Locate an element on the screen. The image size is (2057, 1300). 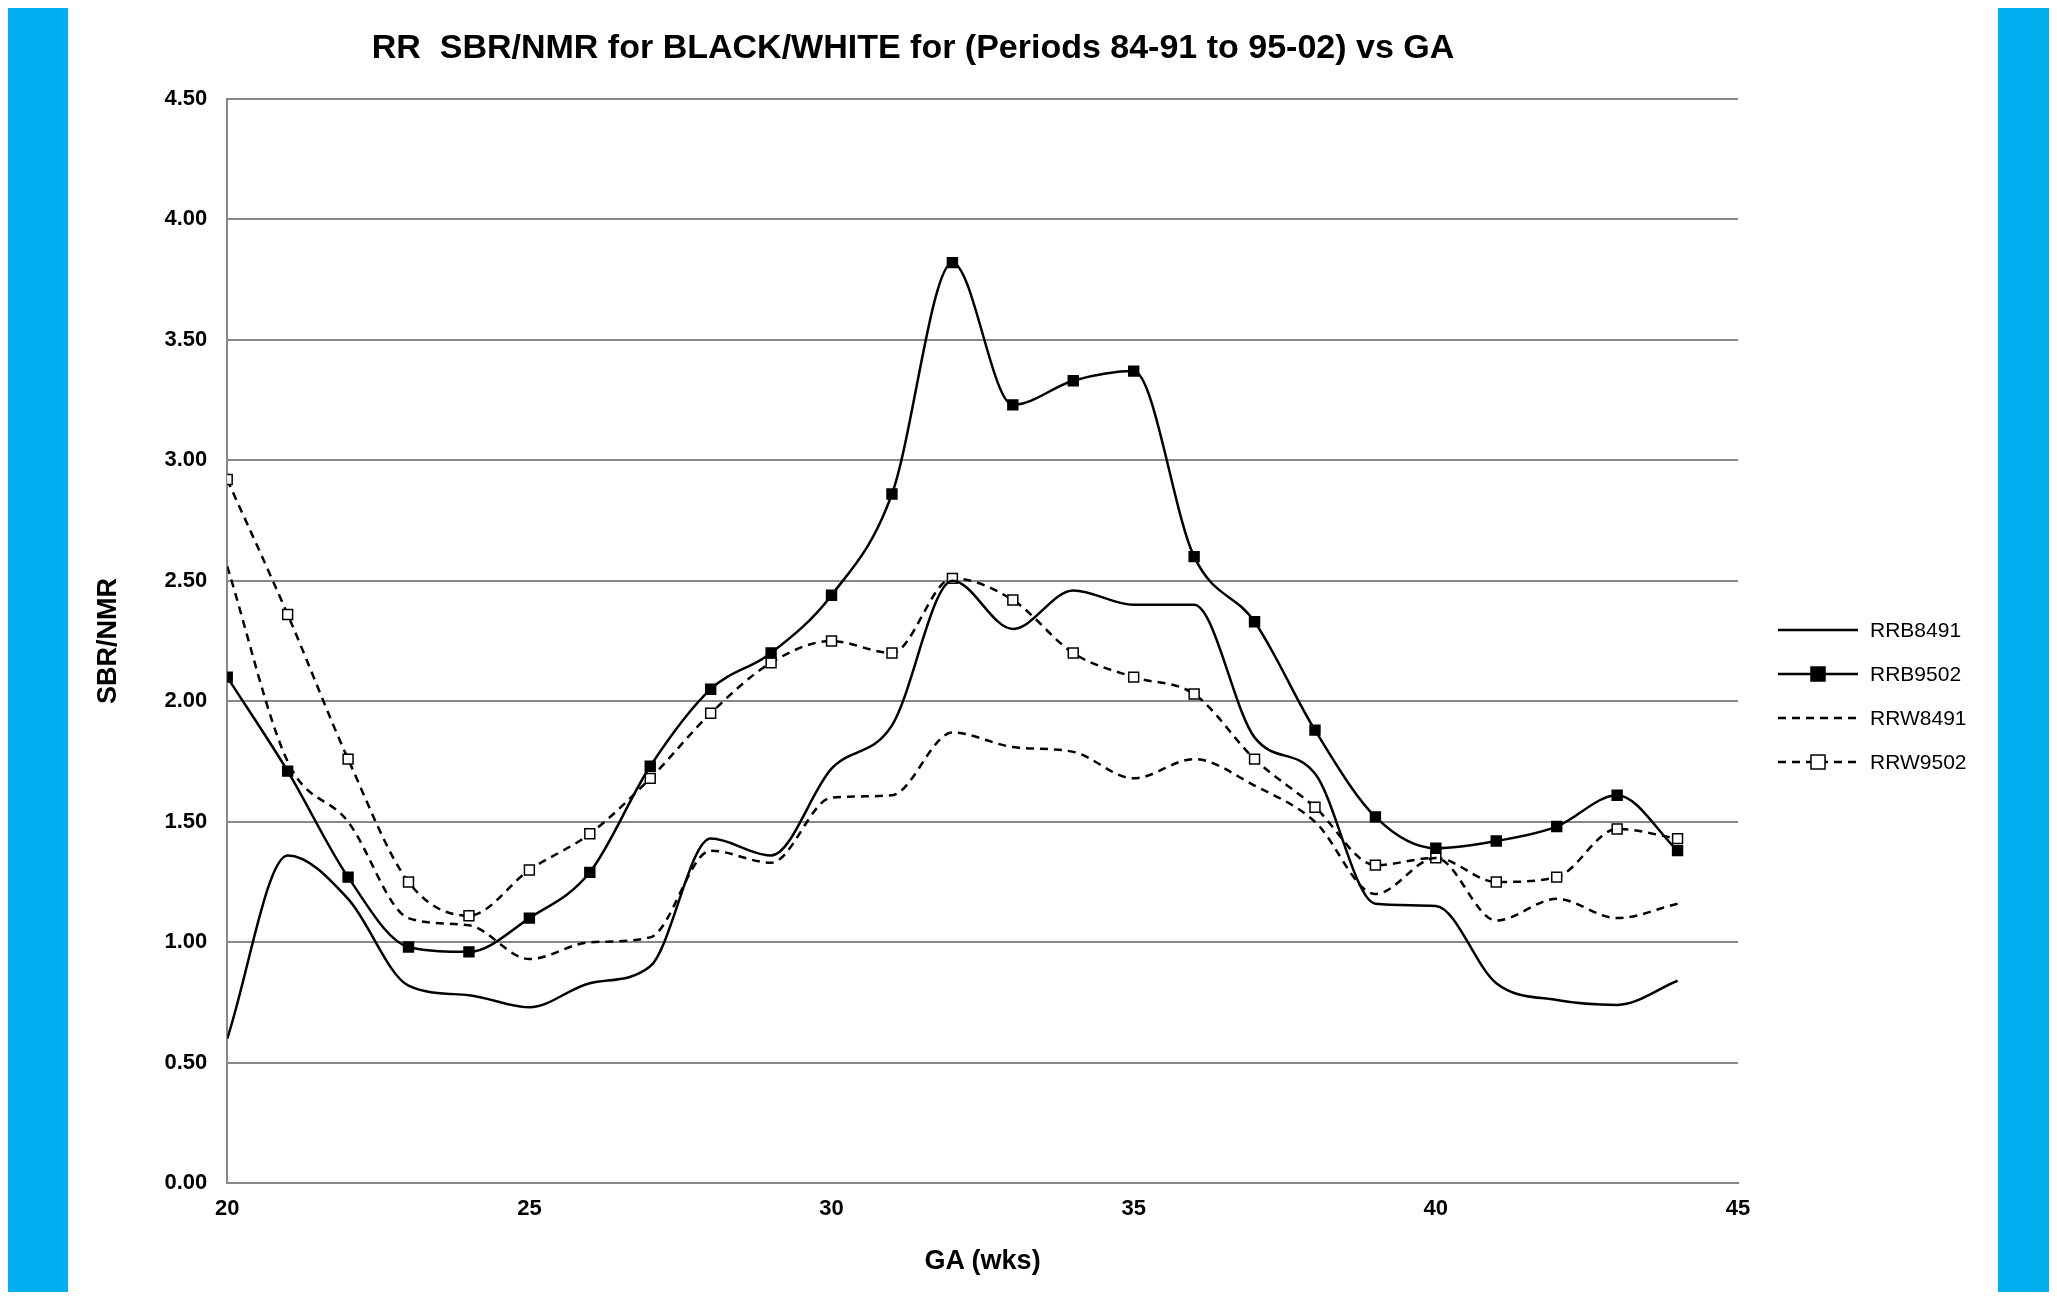
y-tick-label: 4.50 is located at coordinates (186, 97).